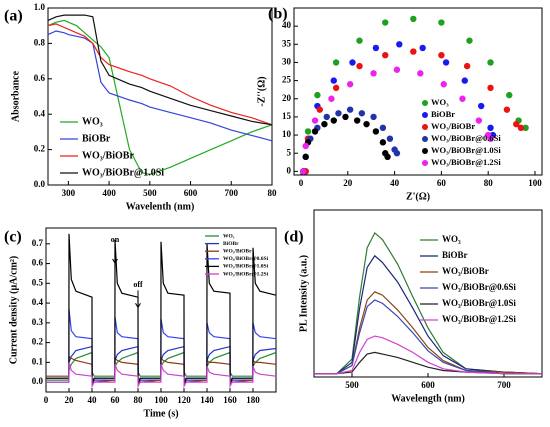 This screenshot has width=550, height=427. I want to click on panel-label: (b), so click(278, 14).